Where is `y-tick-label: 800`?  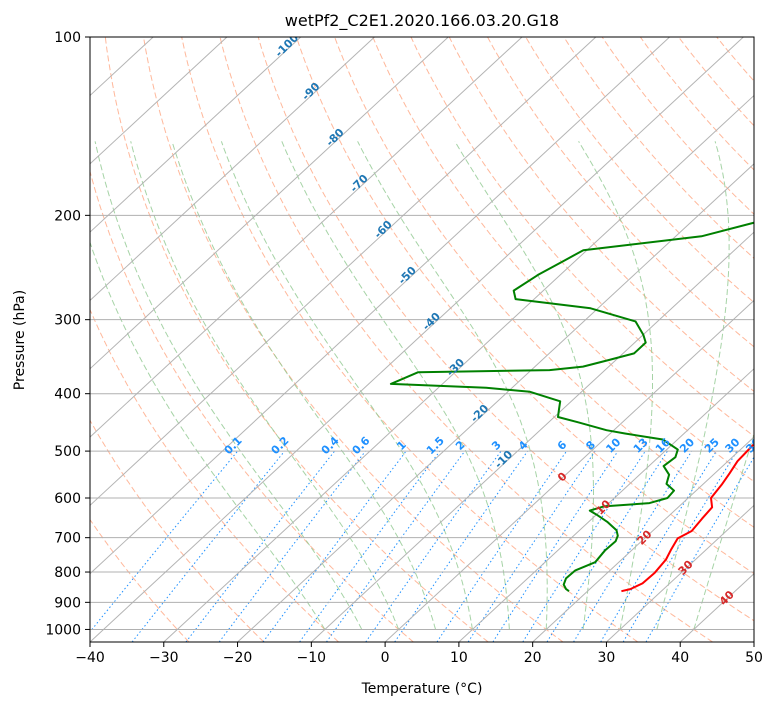
y-tick-label: 800 is located at coordinates (67, 573).